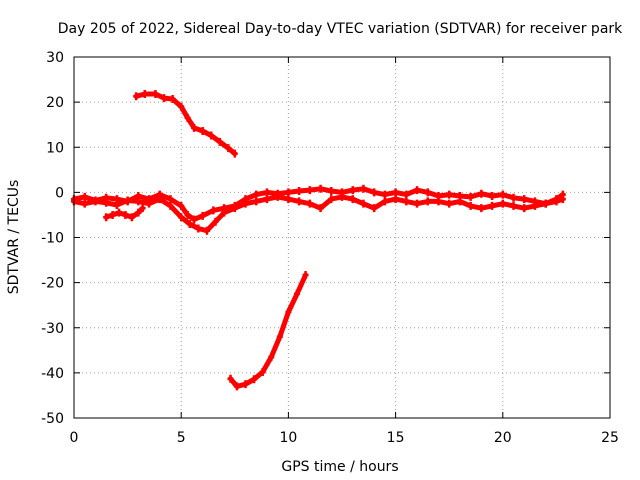 This screenshot has width=640, height=480. What do you see at coordinates (52, 419) in the screenshot?
I see `y-tick-label: -50` at bounding box center [52, 419].